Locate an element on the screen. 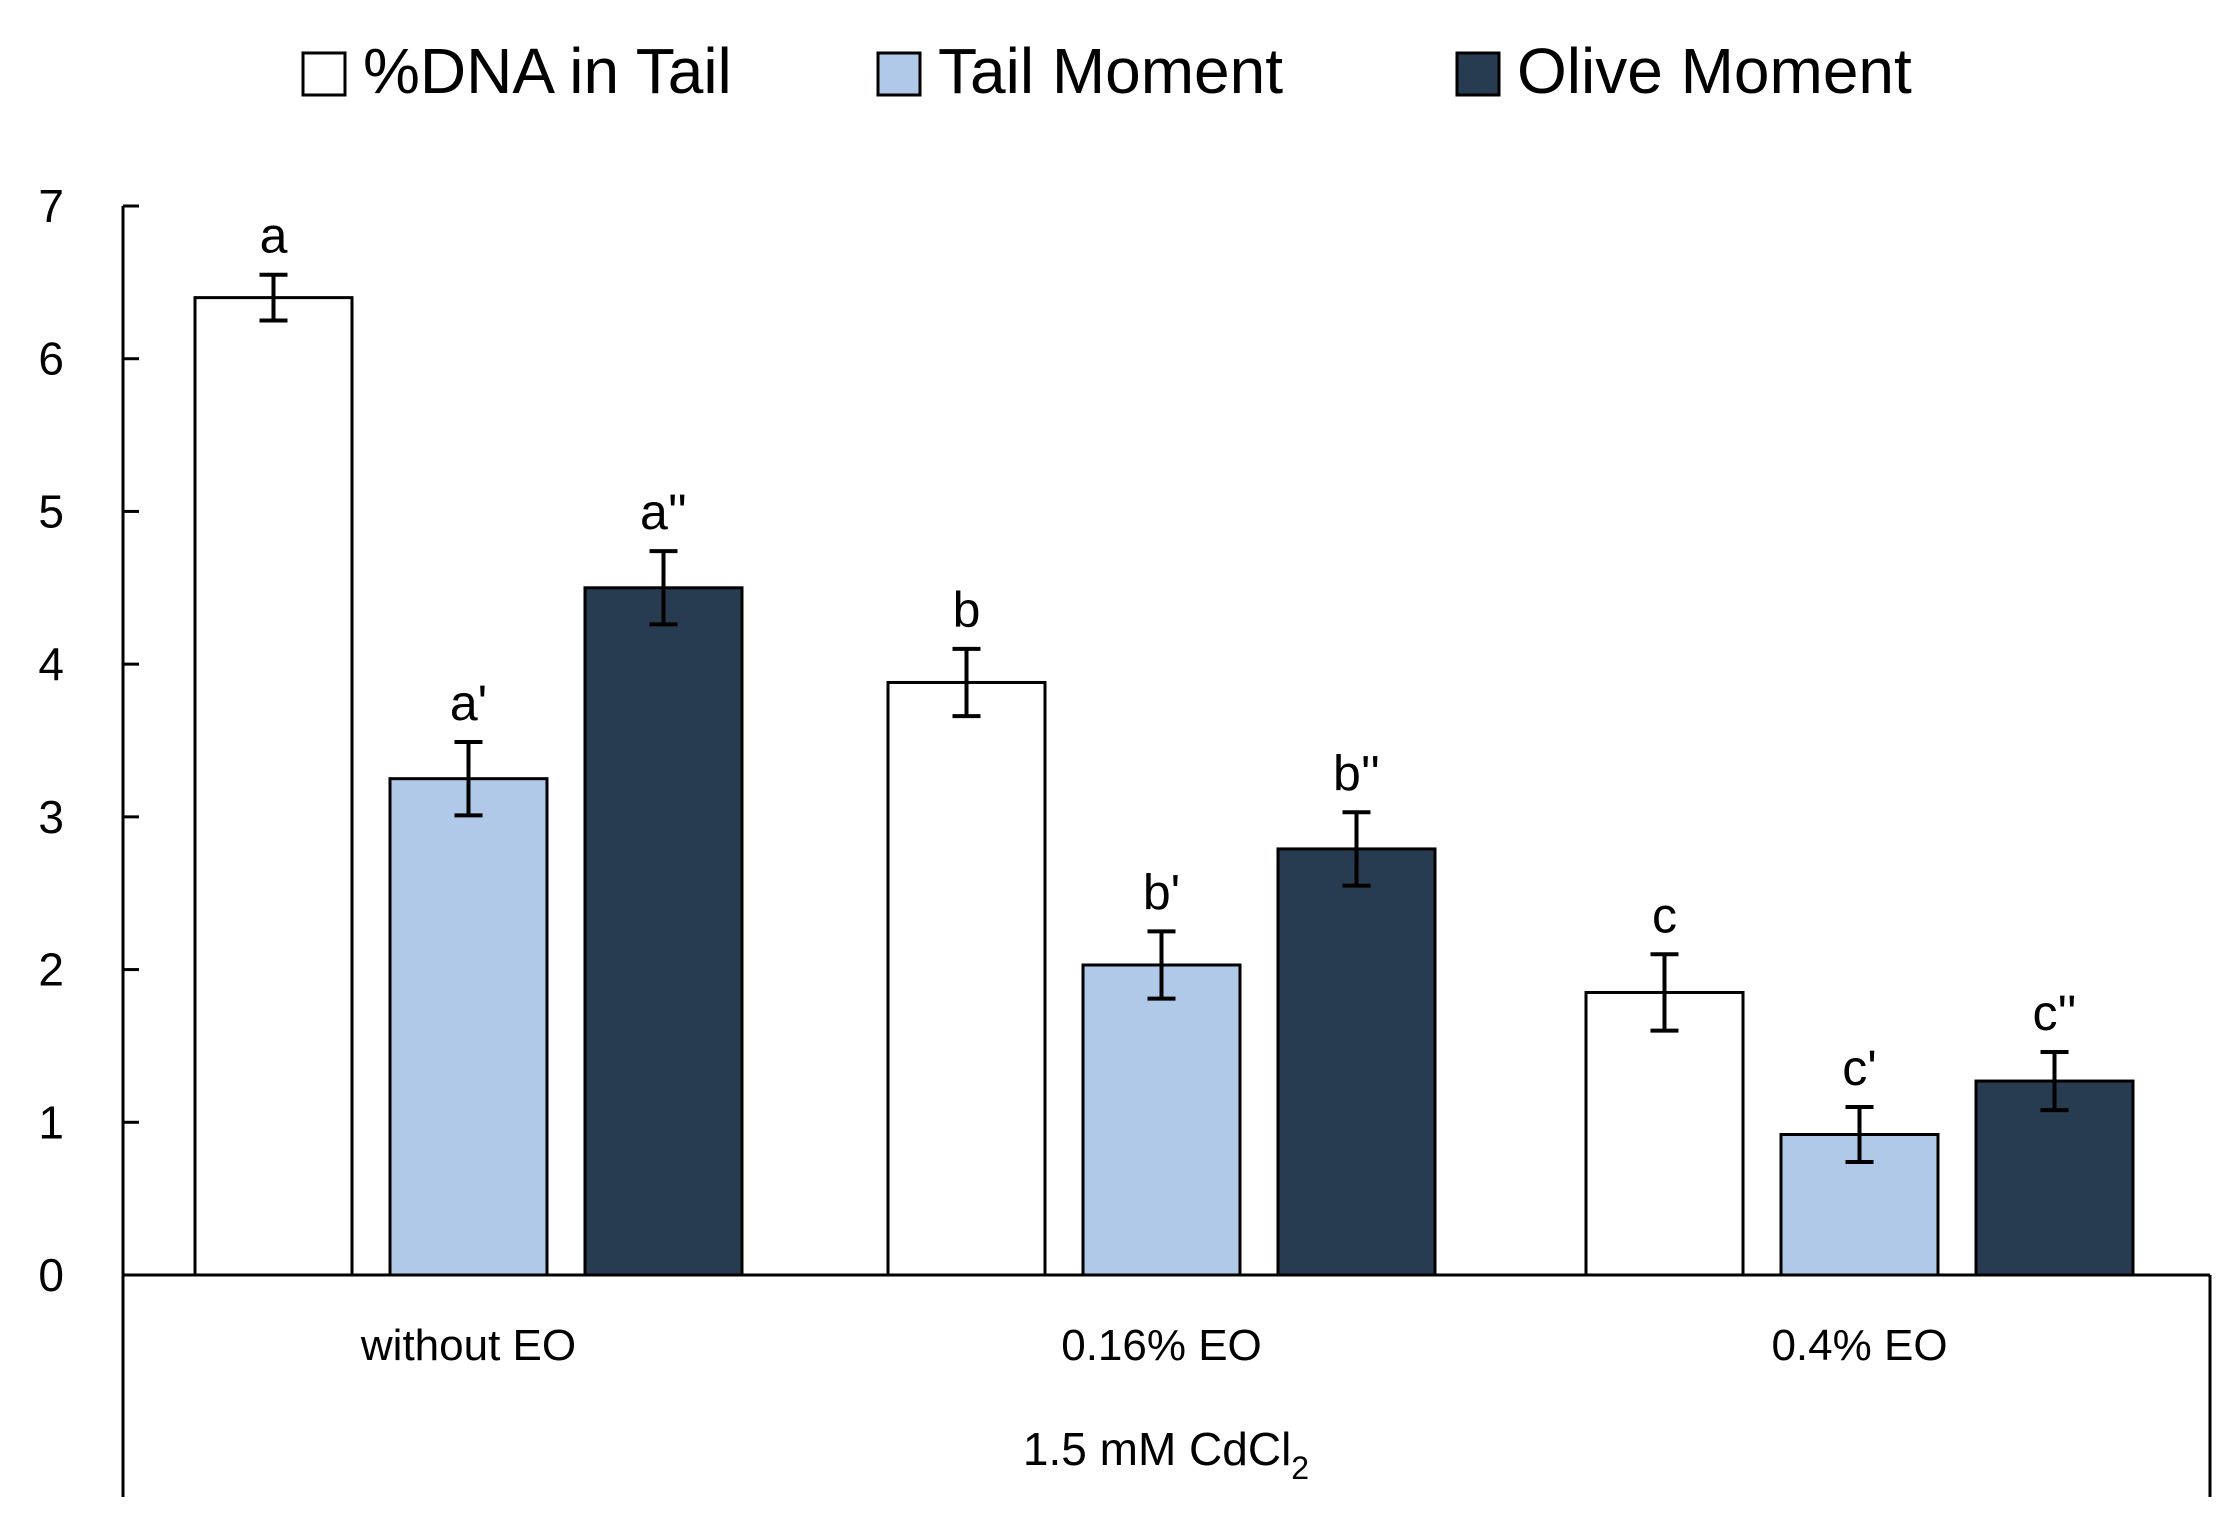 Image resolution: width=2225 pixels, height=1529 pixels. legend-item: Olive Moment is located at coordinates (1683, 71).